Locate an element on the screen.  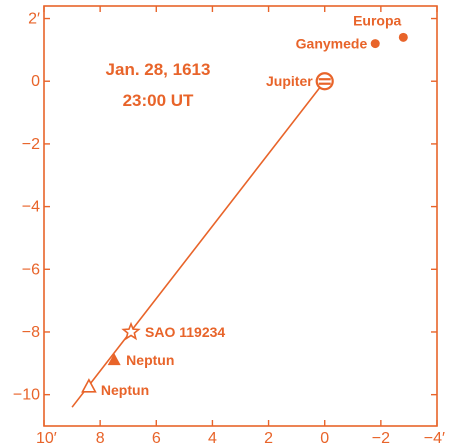
point-label: SAO 119234 is located at coordinates (185, 332).